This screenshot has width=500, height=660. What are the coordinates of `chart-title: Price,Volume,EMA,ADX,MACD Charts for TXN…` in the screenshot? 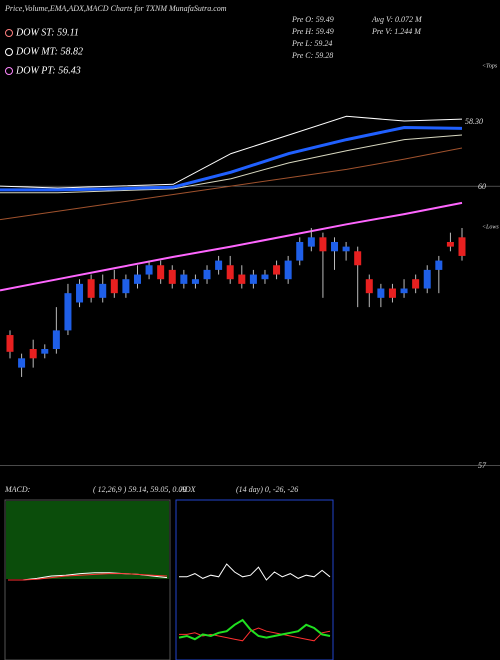 It's located at (115, 8).